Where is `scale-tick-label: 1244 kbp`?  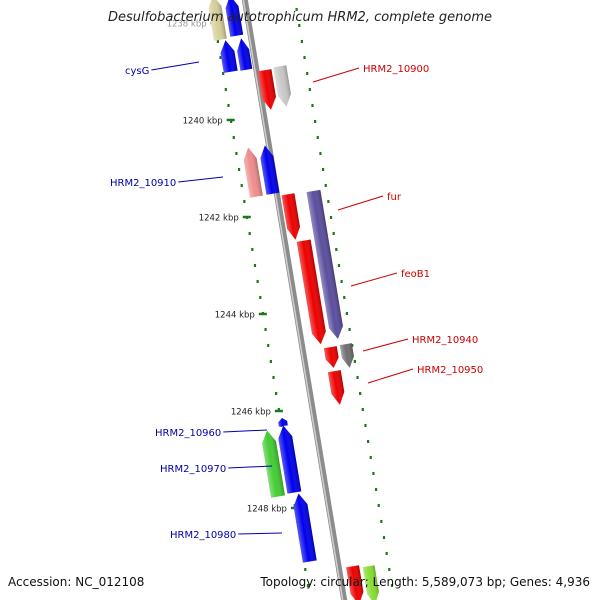
scale-tick-label: 1244 kbp is located at coordinates (235, 316).